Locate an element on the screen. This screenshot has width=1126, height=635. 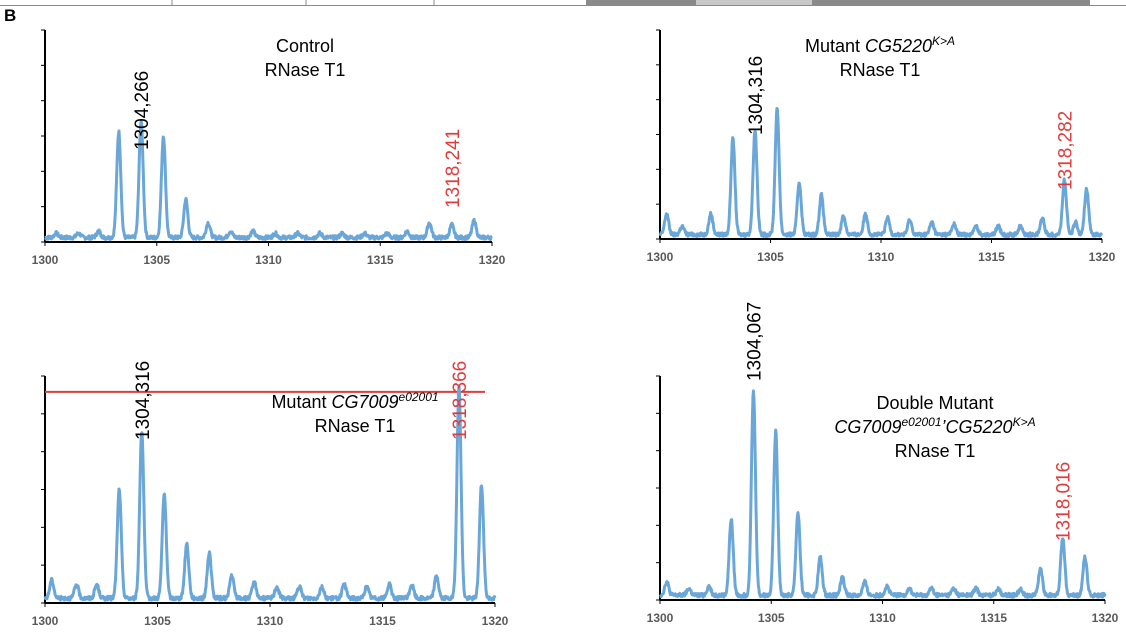
title-text-part: Double Mutant is located at coordinates (934, 403).